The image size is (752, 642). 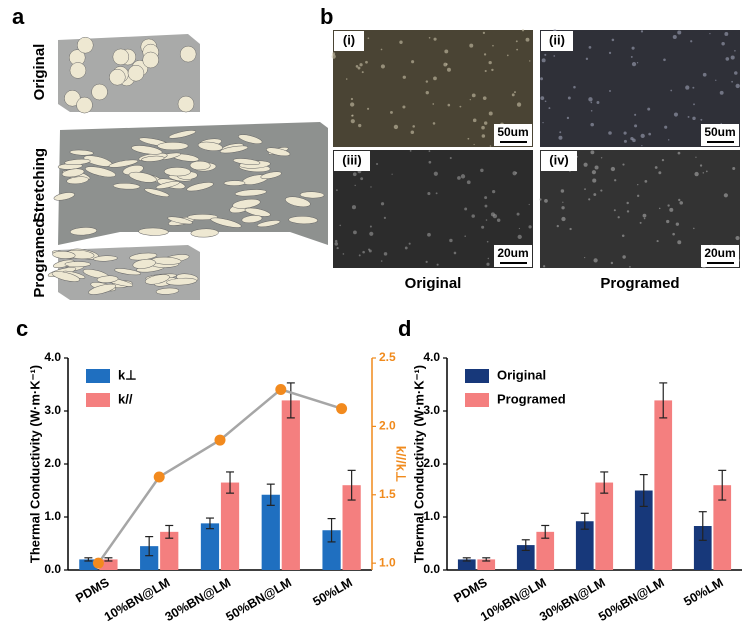 What do you see at coordinates (559, 159) in the screenshot?
I see `image-label: (iv)` at bounding box center [559, 159].